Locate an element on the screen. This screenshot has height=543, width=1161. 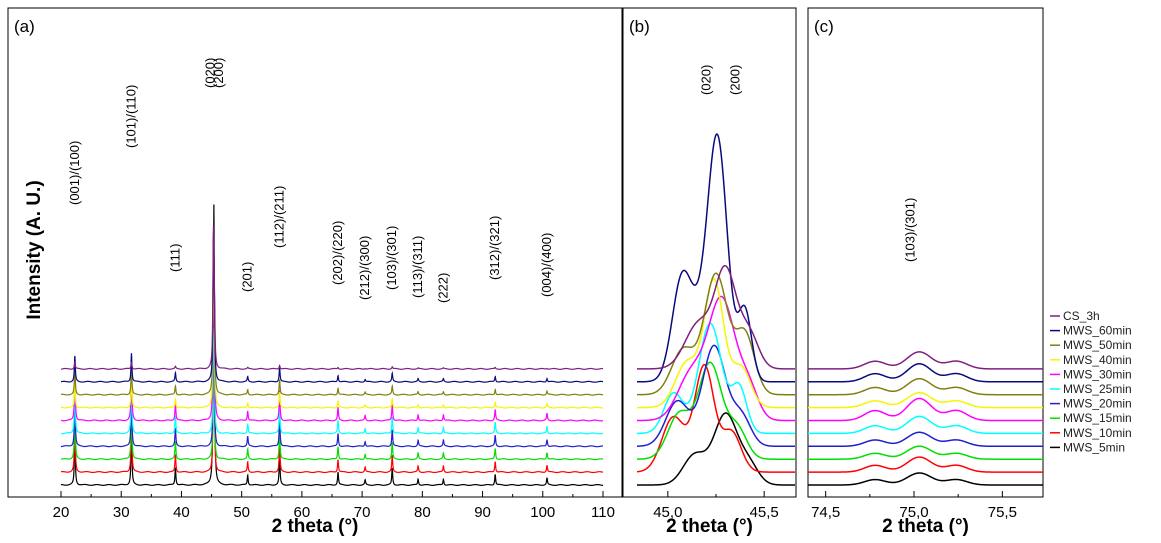
peak-label: (111) is located at coordinates (174, 258).